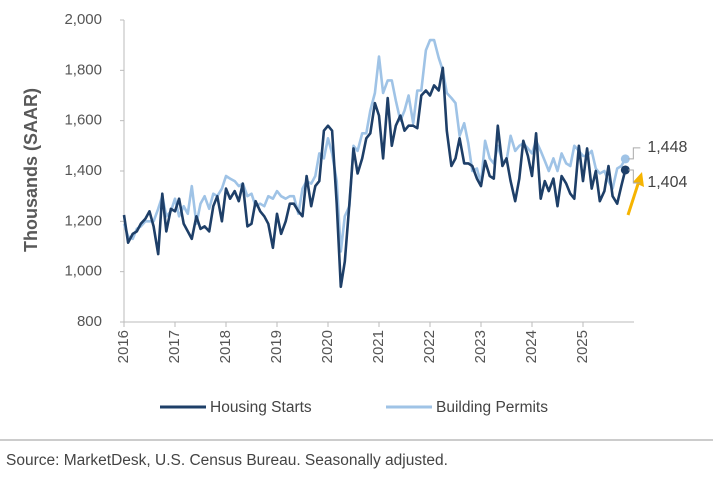  What do you see at coordinates (83, 19) in the screenshot?
I see `y-tick-label: 2,000` at bounding box center [83, 19].